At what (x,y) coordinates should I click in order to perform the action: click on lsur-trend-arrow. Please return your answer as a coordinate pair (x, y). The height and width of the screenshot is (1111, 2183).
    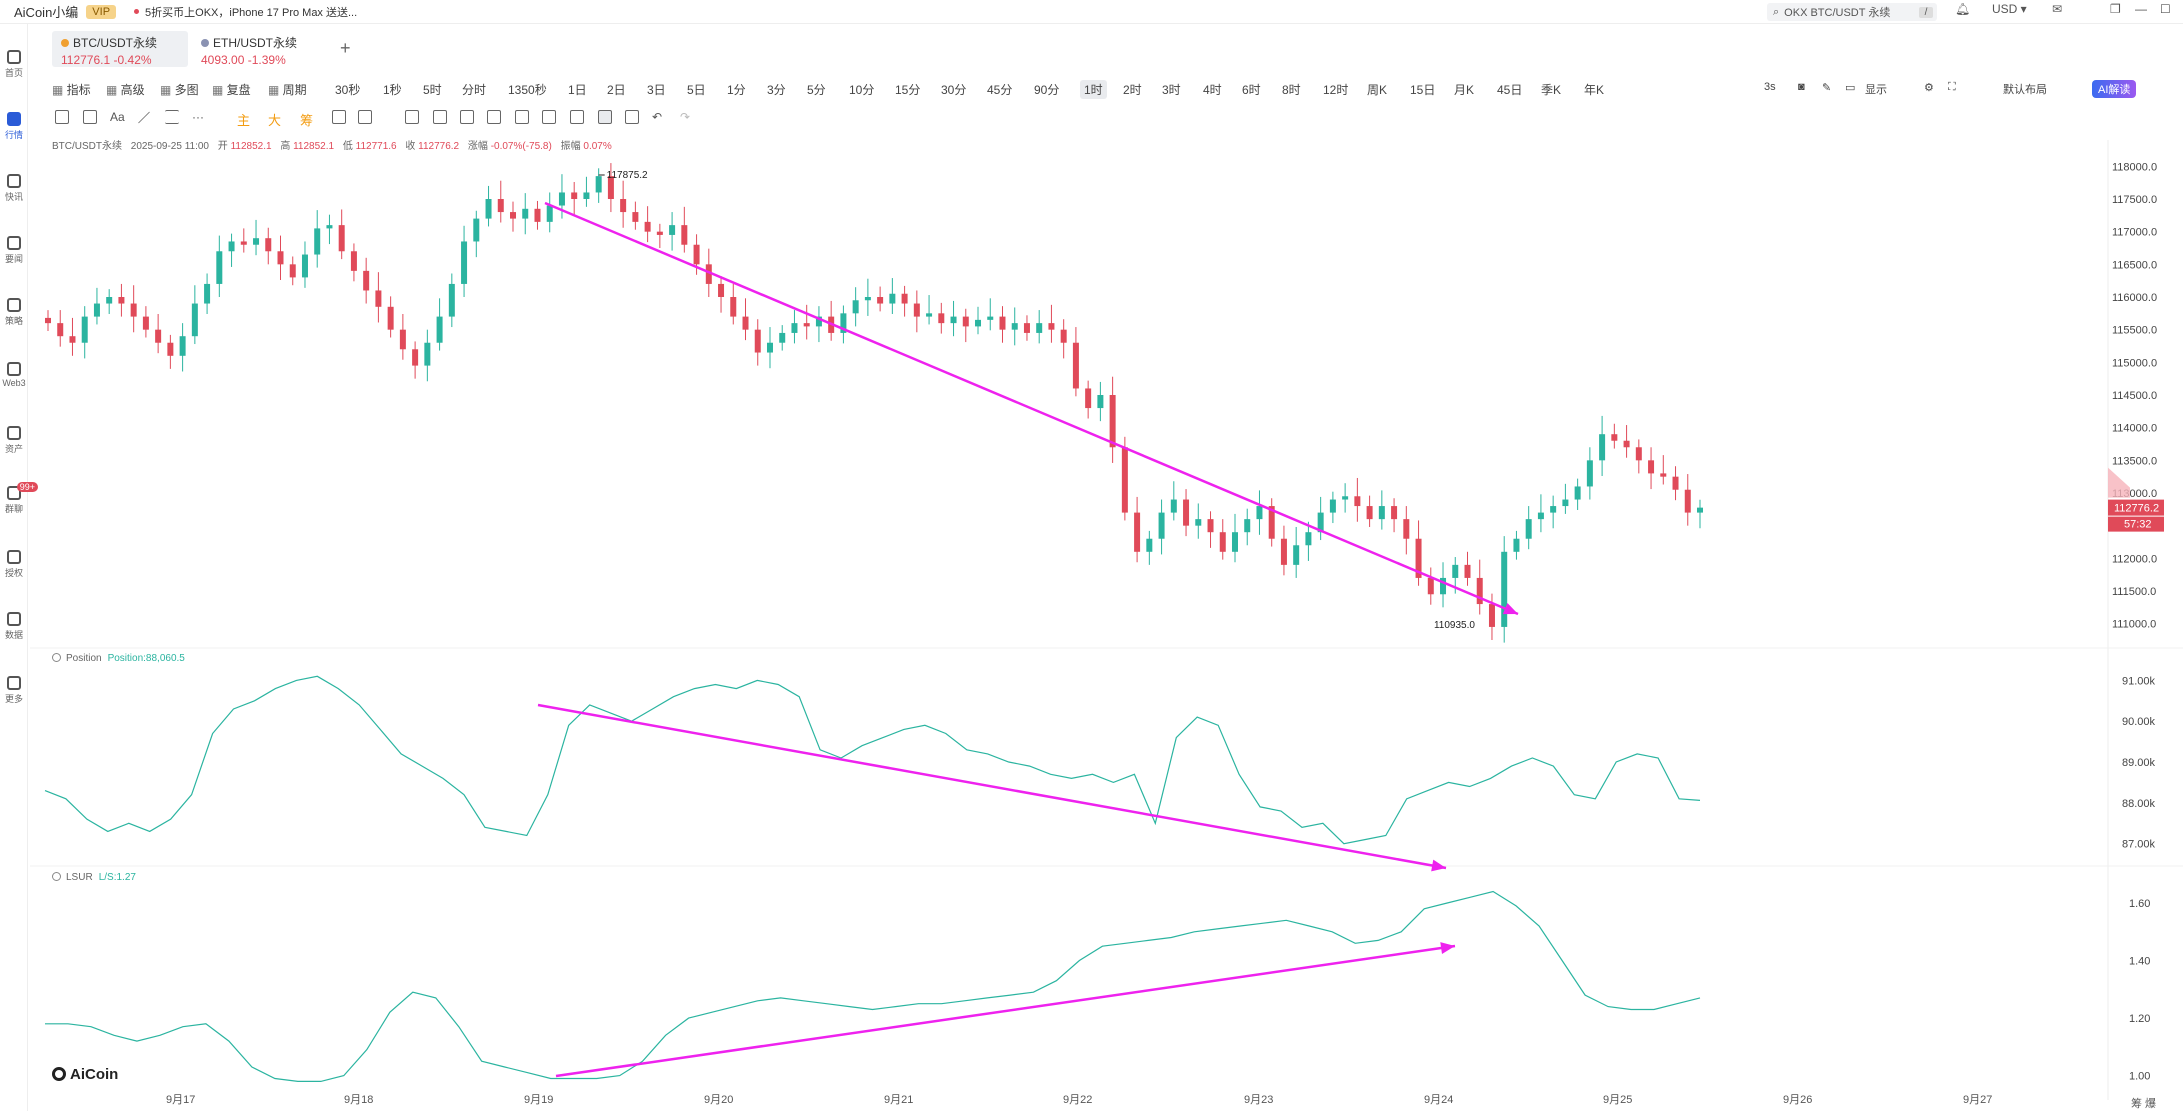
    Looking at the image, I should click on (1005, 1011).